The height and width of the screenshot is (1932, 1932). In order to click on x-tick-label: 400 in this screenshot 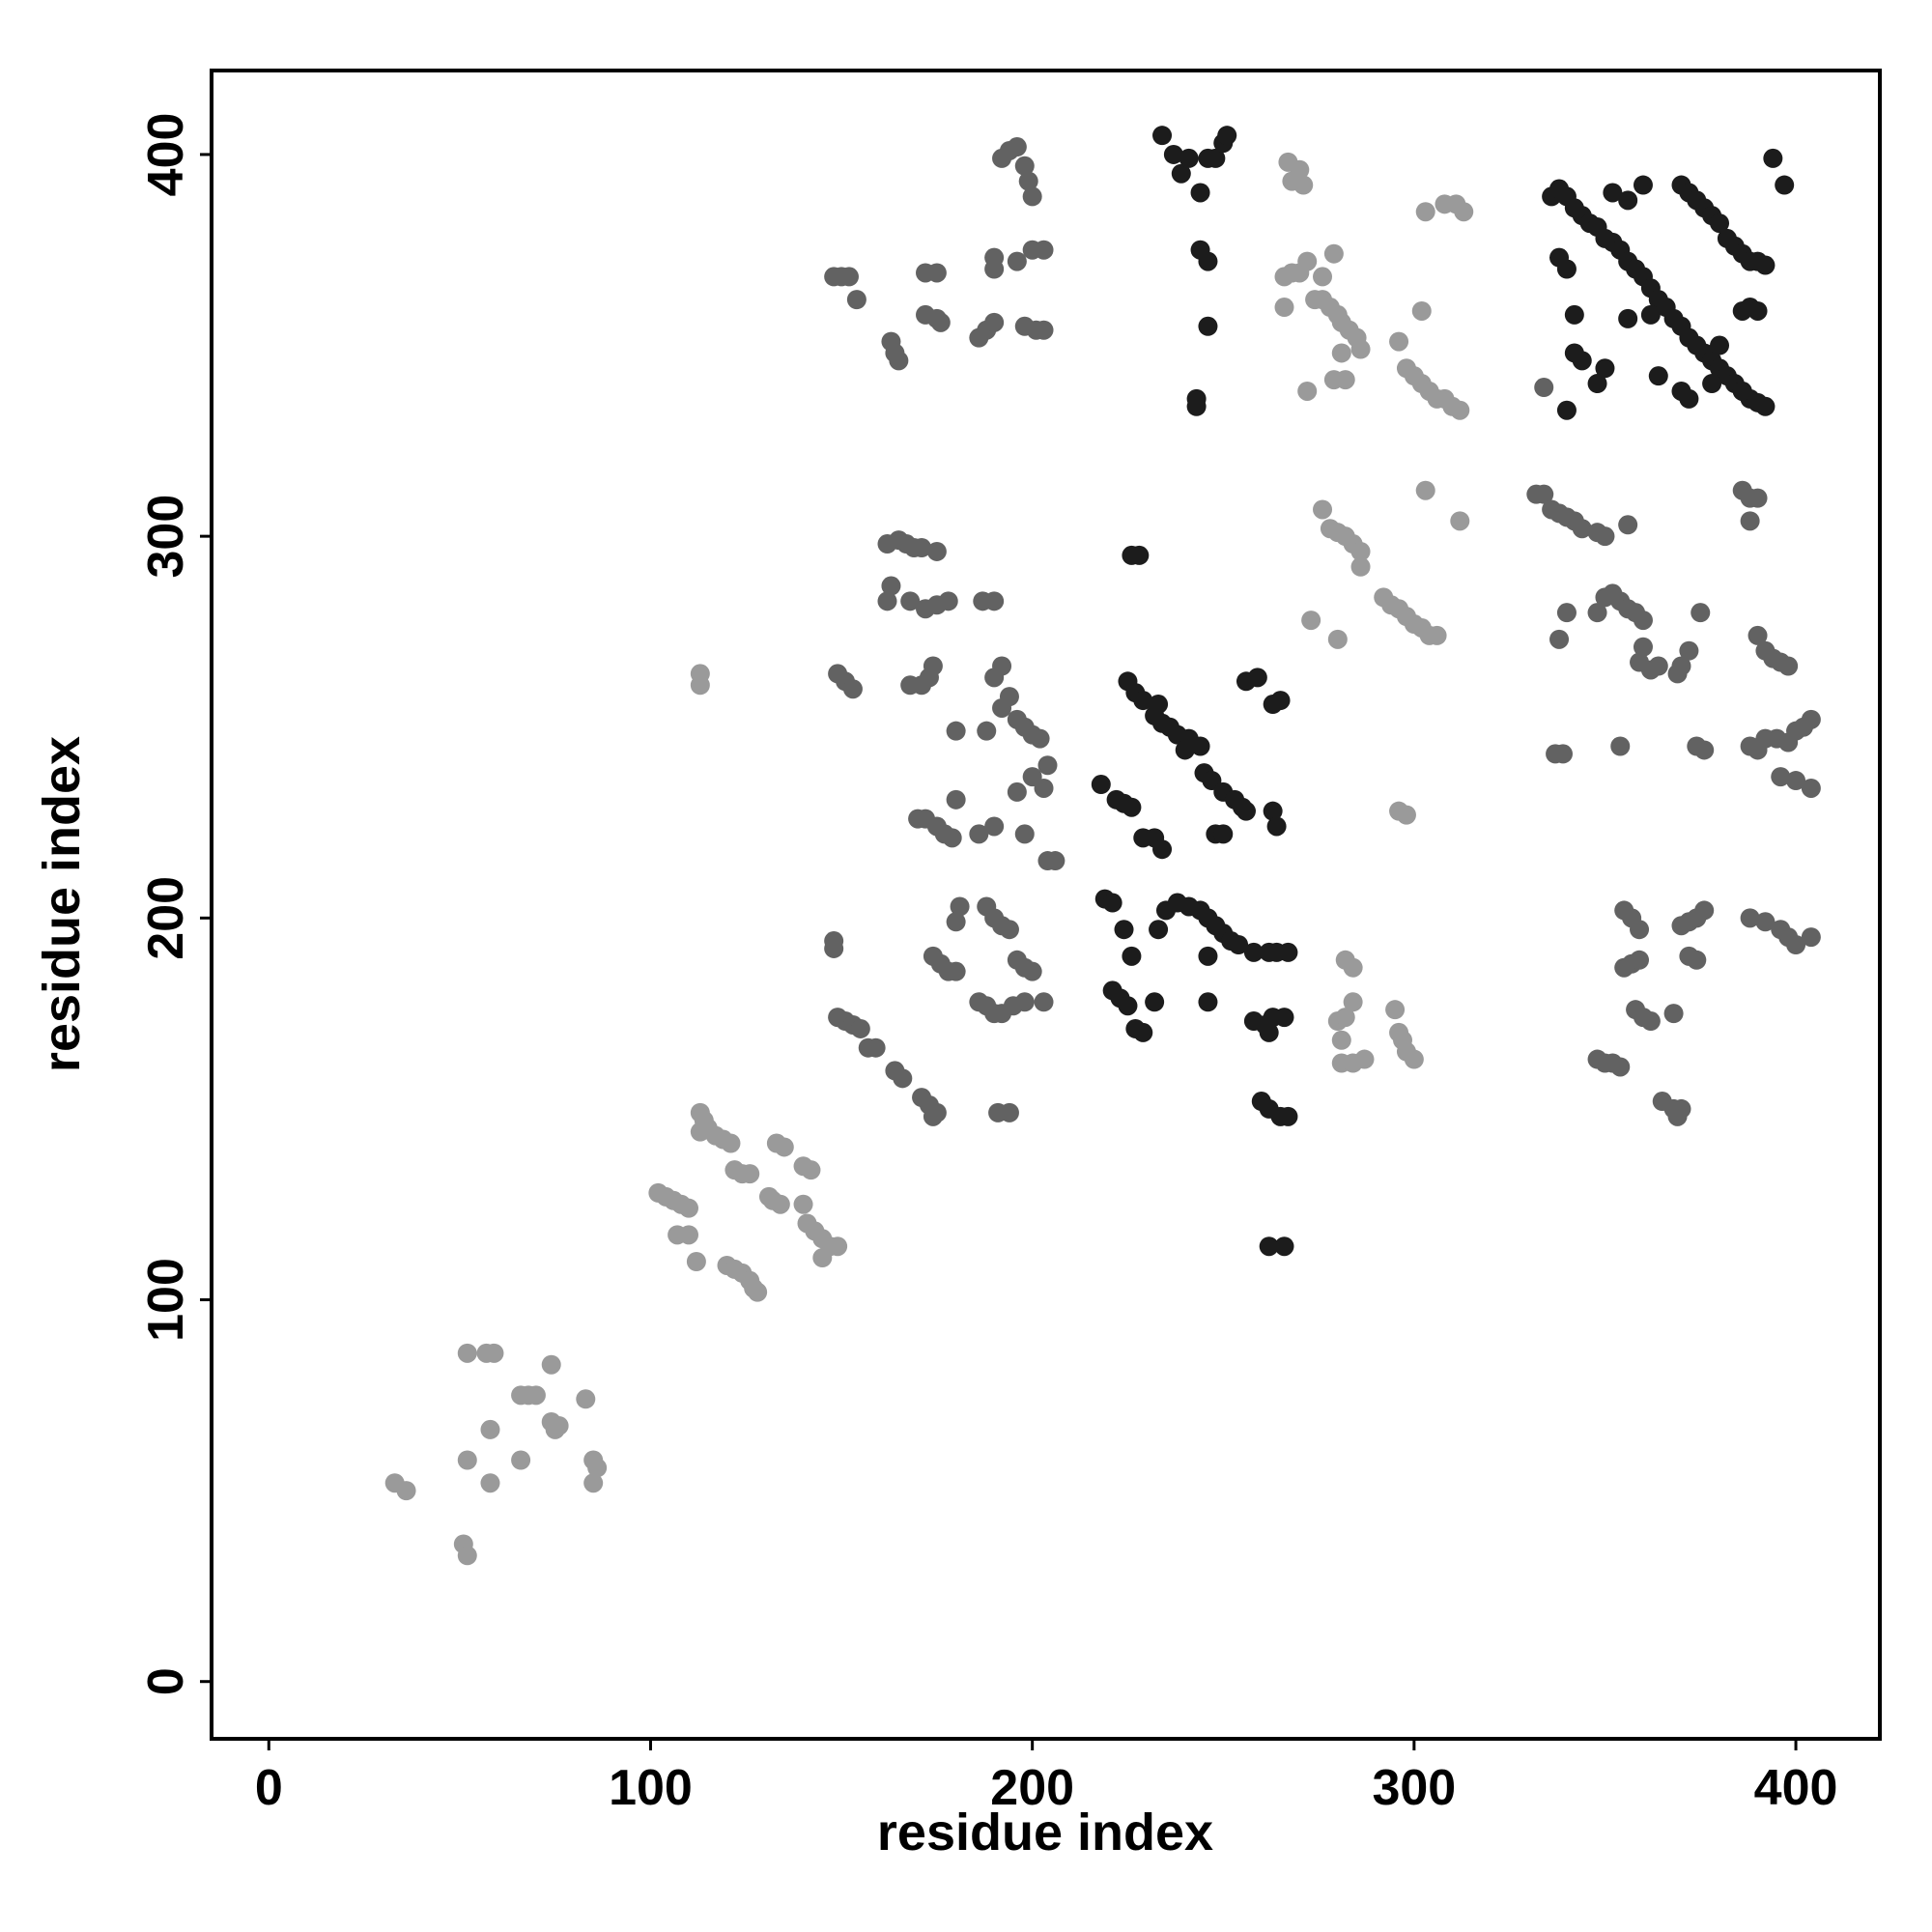, I will do `click(1796, 1788)`.